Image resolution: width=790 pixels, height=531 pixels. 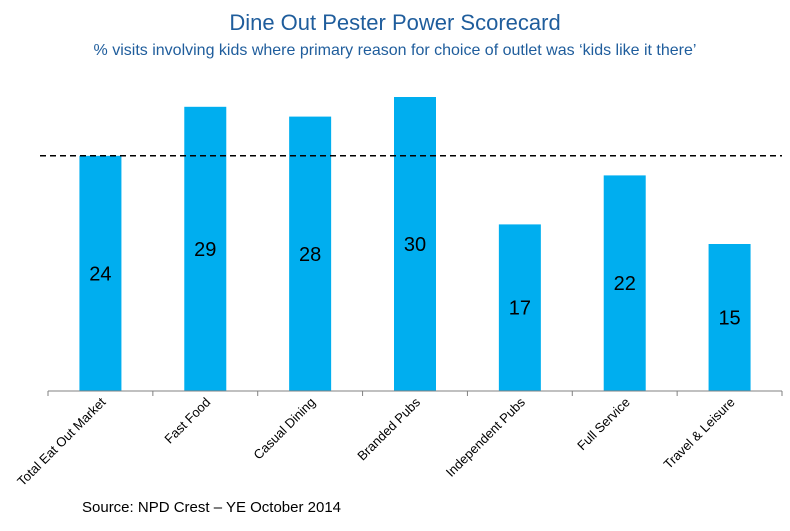 I want to click on bar-value-label: 17, so click(x=520, y=309).